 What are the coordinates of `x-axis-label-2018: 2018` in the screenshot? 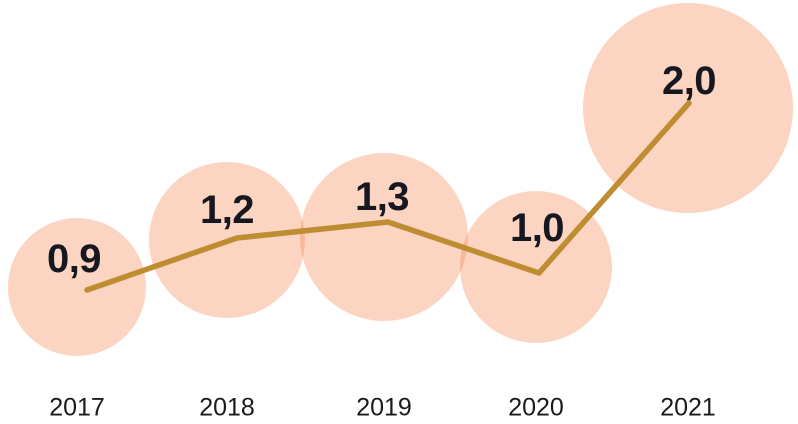 It's located at (227, 407).